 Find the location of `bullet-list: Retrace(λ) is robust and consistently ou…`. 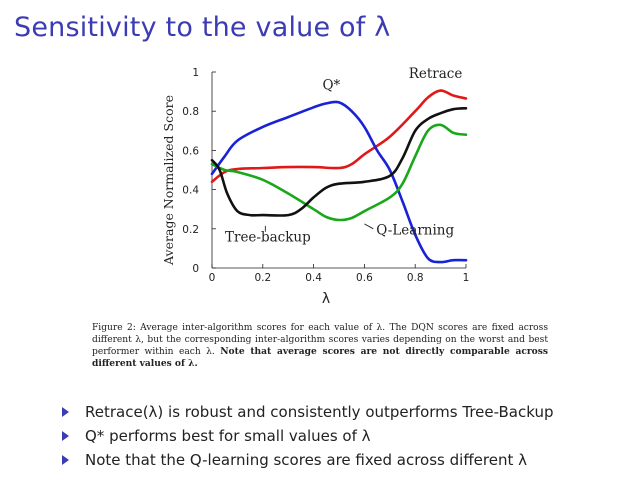

bullet-list: Retrace(λ) is robust and consistently ou… is located at coordinates (307, 436).